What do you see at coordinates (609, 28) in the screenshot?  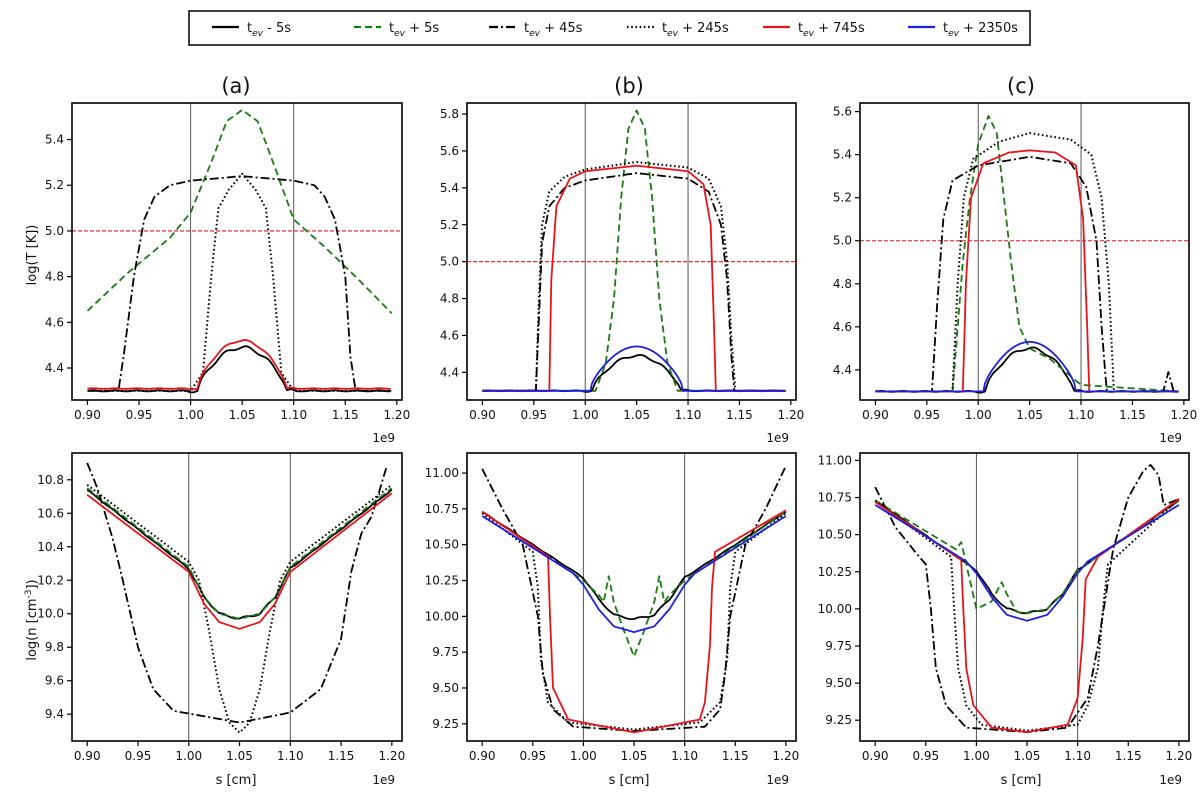 I see `legend-frame` at bounding box center [609, 28].